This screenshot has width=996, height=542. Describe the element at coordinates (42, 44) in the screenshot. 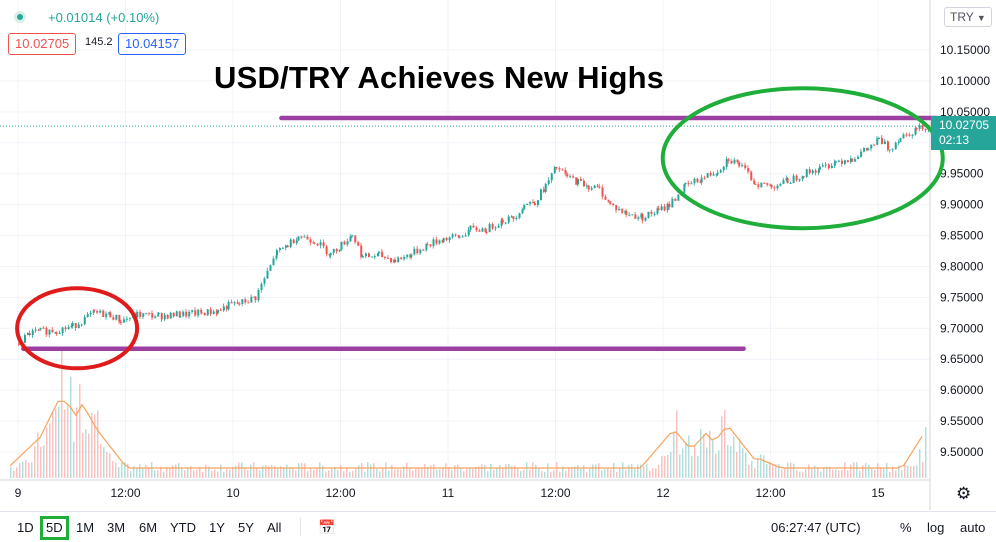

I see `bid-price: 10.02705` at that location.